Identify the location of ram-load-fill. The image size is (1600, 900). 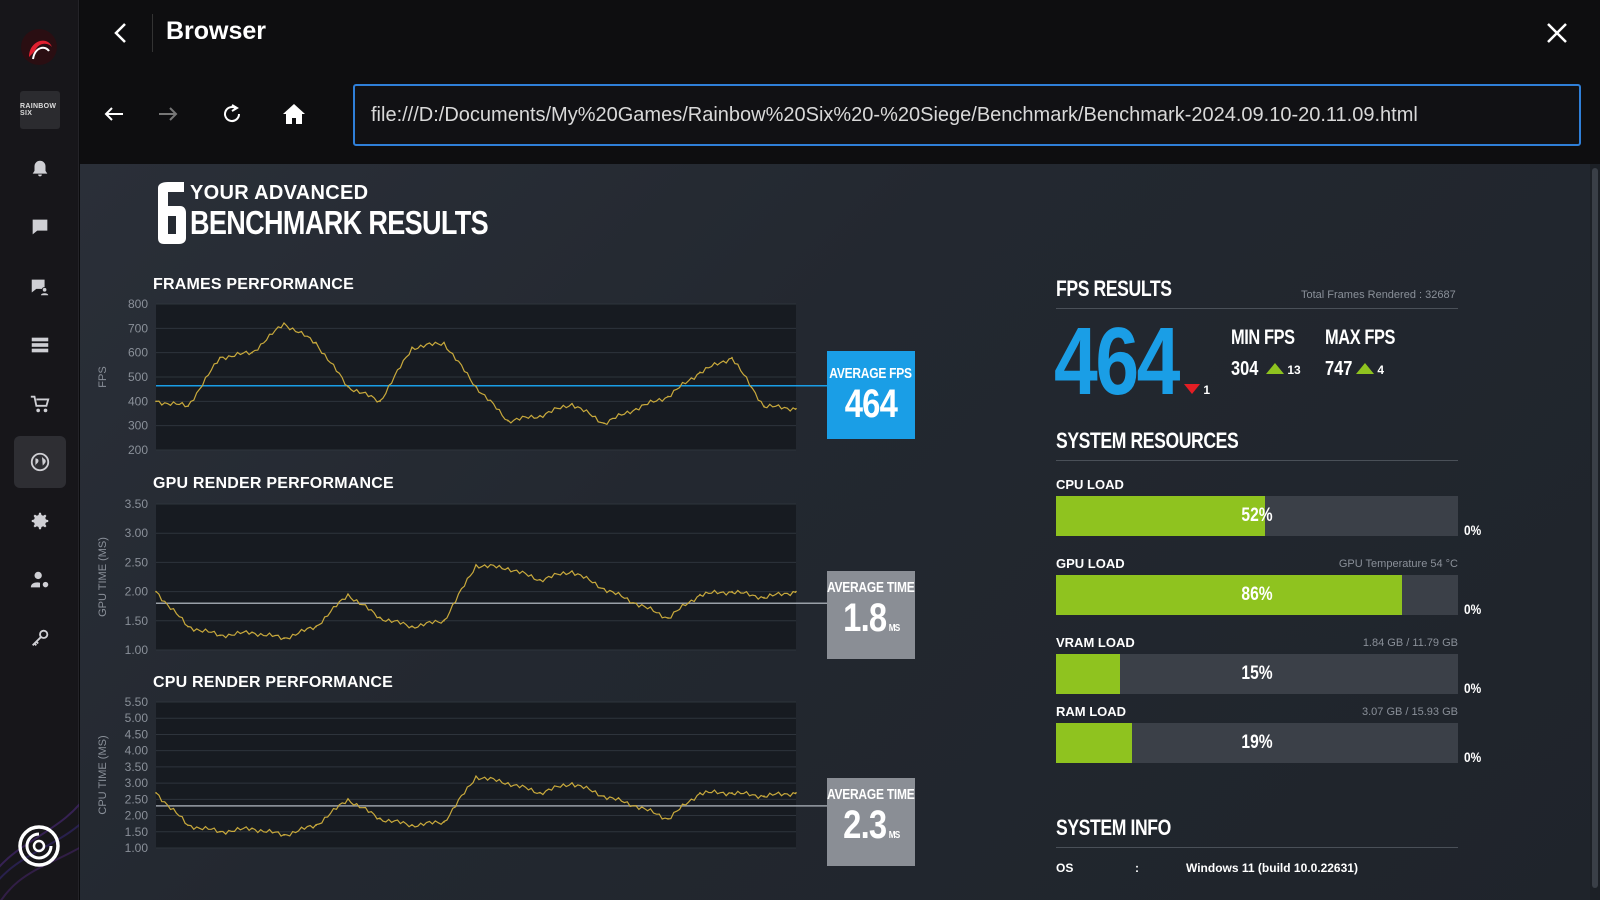
(1094, 743).